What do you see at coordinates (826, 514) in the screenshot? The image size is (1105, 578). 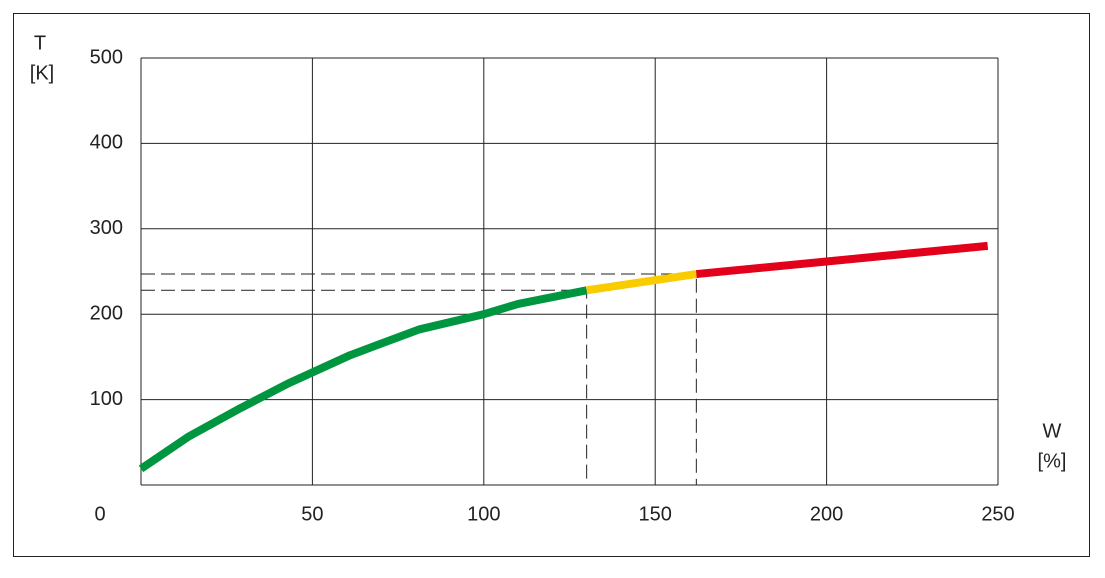 I see `x-tick-label: 200` at bounding box center [826, 514].